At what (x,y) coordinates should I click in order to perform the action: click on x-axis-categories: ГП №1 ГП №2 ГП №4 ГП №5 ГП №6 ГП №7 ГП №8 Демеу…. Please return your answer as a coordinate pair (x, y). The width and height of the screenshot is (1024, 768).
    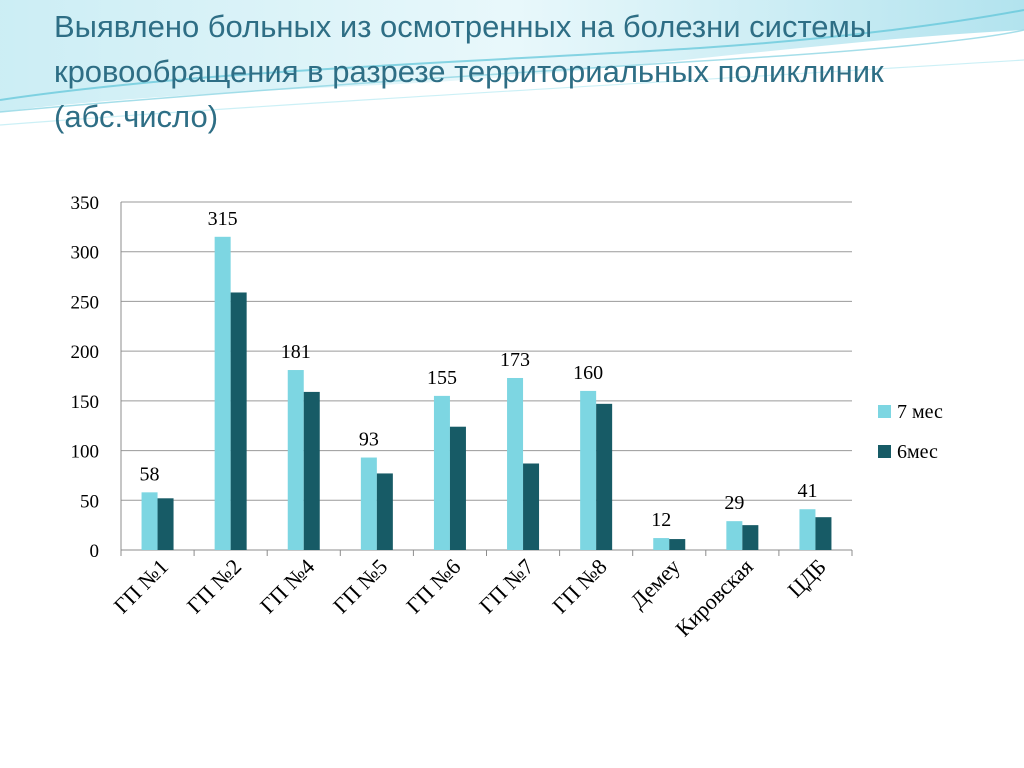
    Looking at the image, I should click on (470, 597).